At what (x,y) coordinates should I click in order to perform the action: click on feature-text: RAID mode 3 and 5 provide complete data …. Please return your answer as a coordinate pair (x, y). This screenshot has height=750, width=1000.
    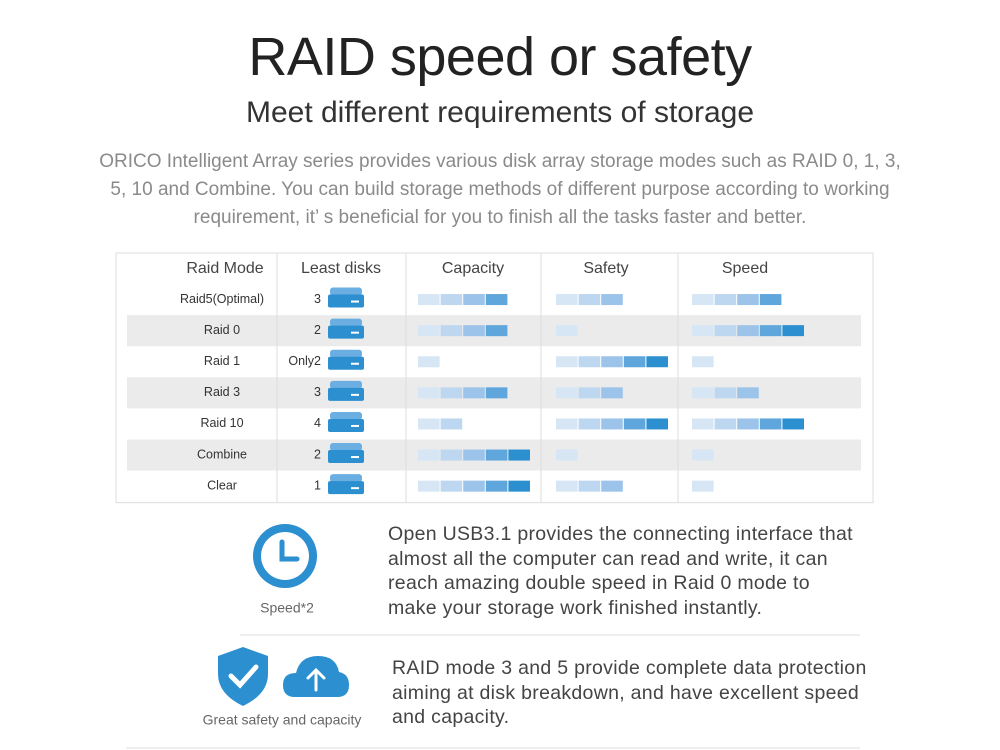
    Looking at the image, I should click on (629, 692).